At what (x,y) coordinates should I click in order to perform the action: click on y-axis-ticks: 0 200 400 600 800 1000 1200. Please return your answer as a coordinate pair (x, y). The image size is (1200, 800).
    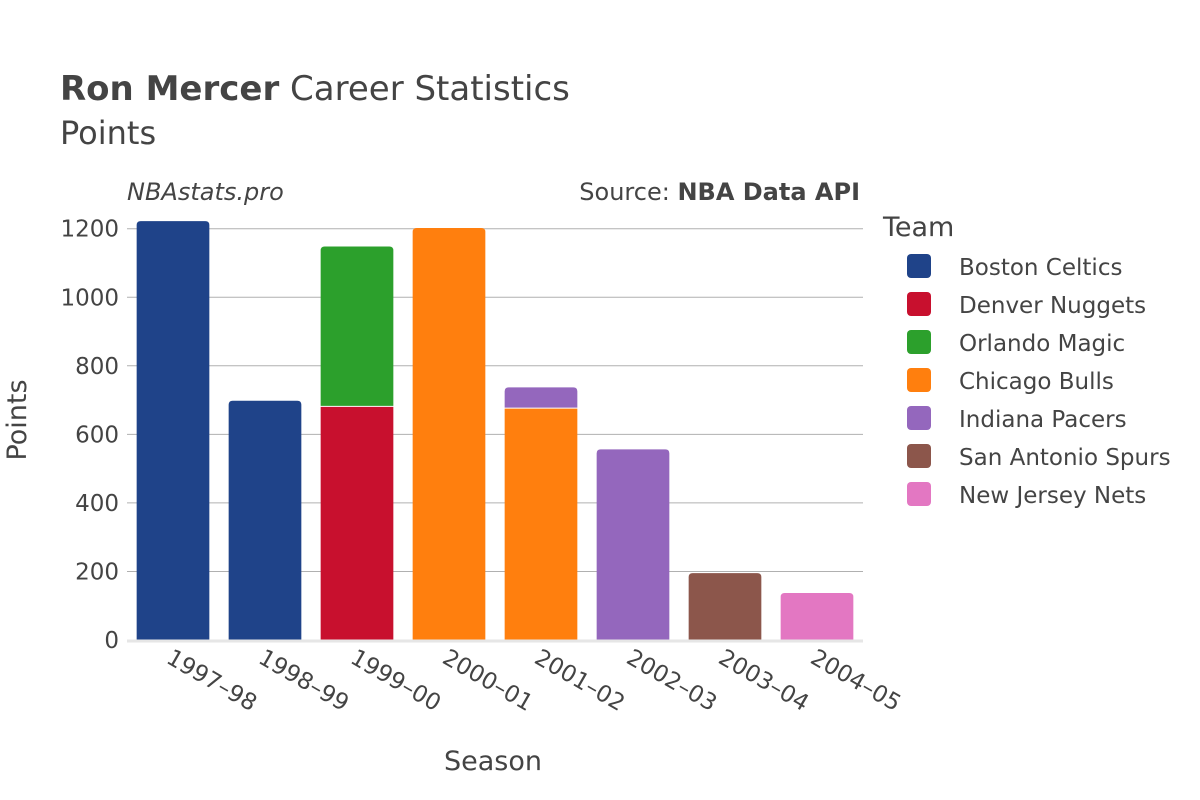
    Looking at the image, I should click on (89, 435).